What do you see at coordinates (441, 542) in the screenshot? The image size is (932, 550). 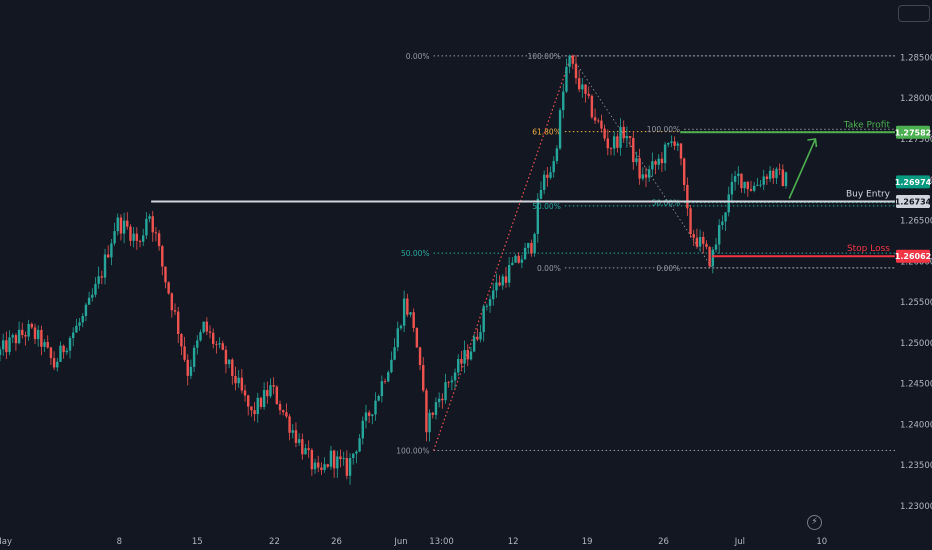 I see `x-tick-label: 13:00` at bounding box center [441, 542].